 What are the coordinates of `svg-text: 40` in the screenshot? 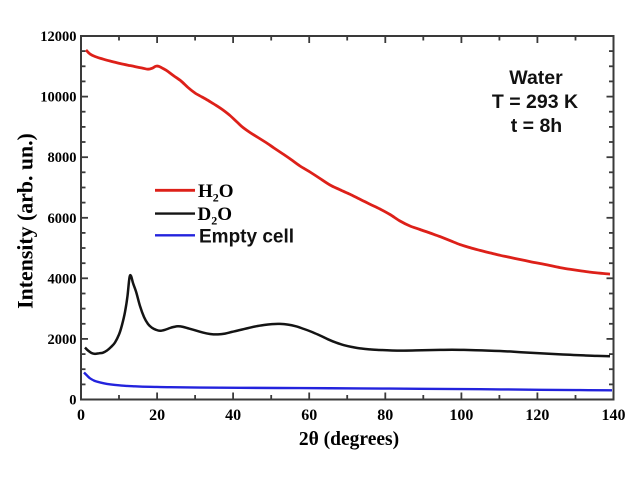 It's located at (233, 415).